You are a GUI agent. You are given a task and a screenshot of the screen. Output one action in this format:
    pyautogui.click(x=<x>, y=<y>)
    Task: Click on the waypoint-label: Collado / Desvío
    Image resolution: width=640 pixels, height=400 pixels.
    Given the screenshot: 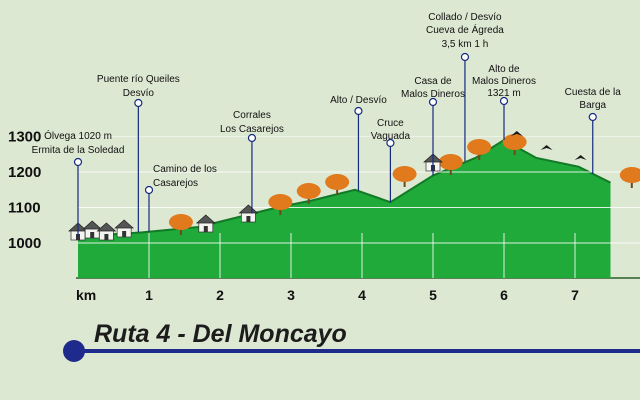 What is the action you would take?
    pyautogui.click(x=465, y=17)
    